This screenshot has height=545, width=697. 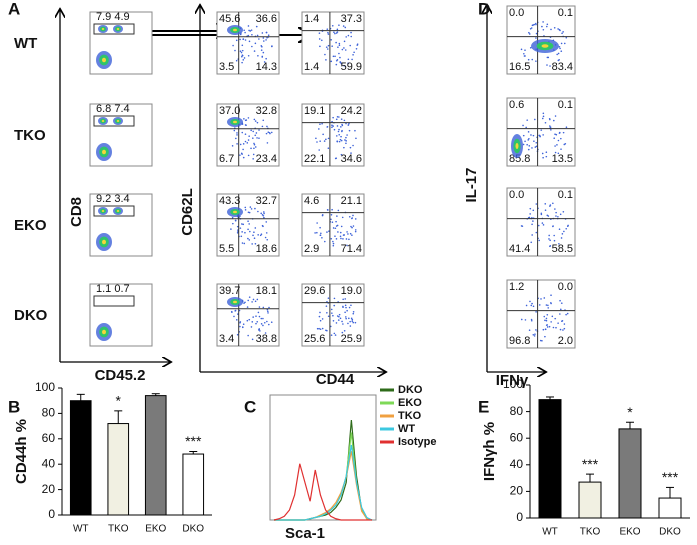 I want to click on quadrant-value: 22.1, so click(x=314, y=159).